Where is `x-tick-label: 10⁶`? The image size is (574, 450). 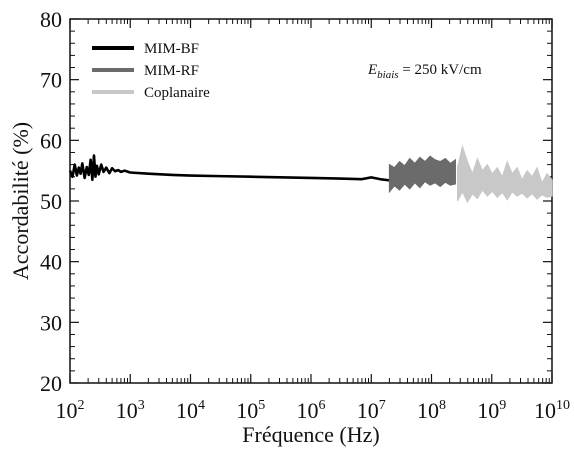 x-tick-label: 10⁶ is located at coordinates (311, 410).